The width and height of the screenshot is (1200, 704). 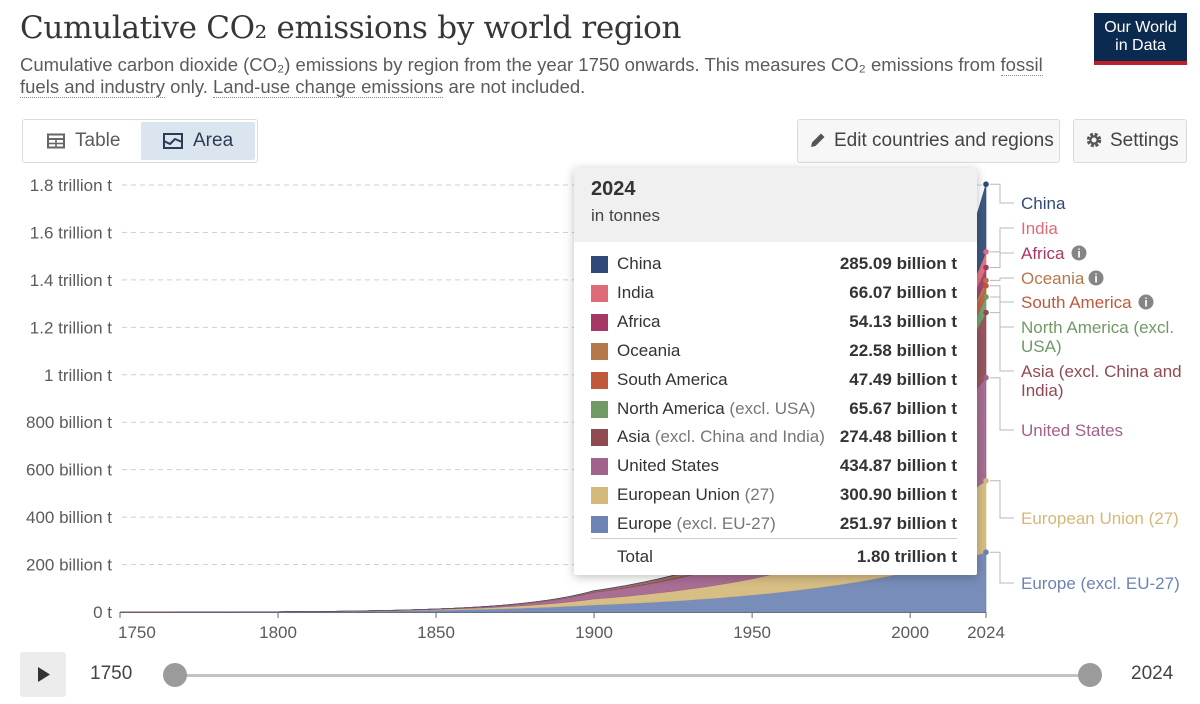 I want to click on tooltip-row-value: 47.49 billion t, so click(x=903, y=379).